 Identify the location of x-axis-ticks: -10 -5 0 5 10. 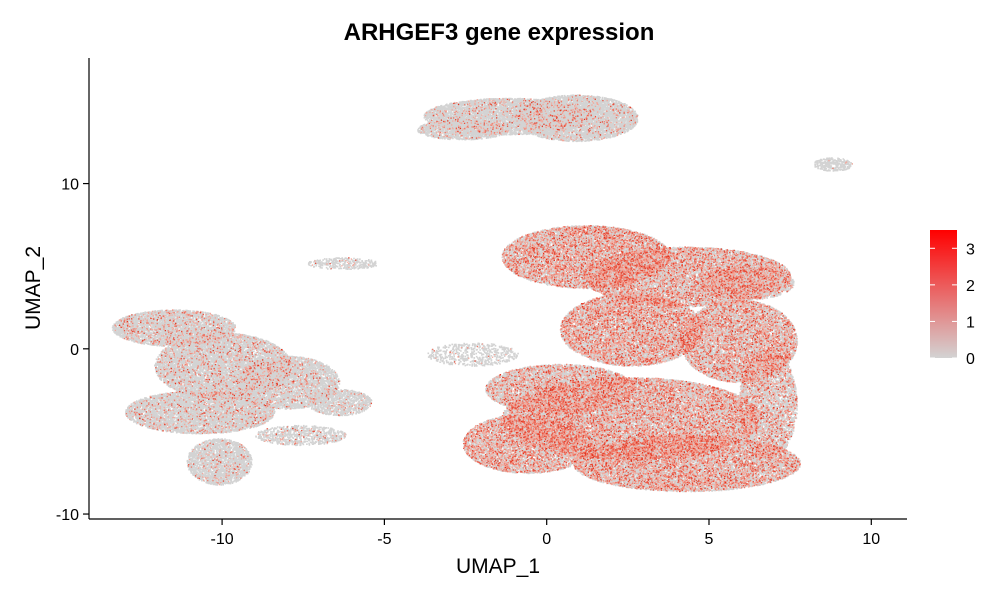
(545, 533).